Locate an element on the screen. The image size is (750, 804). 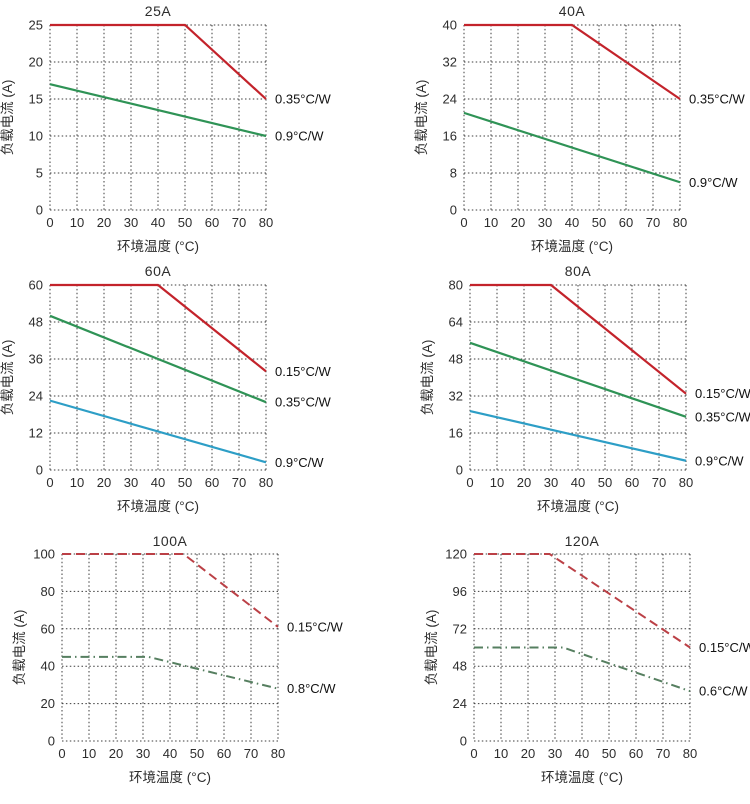
y-tick-label: 120 is located at coordinates (456, 554).